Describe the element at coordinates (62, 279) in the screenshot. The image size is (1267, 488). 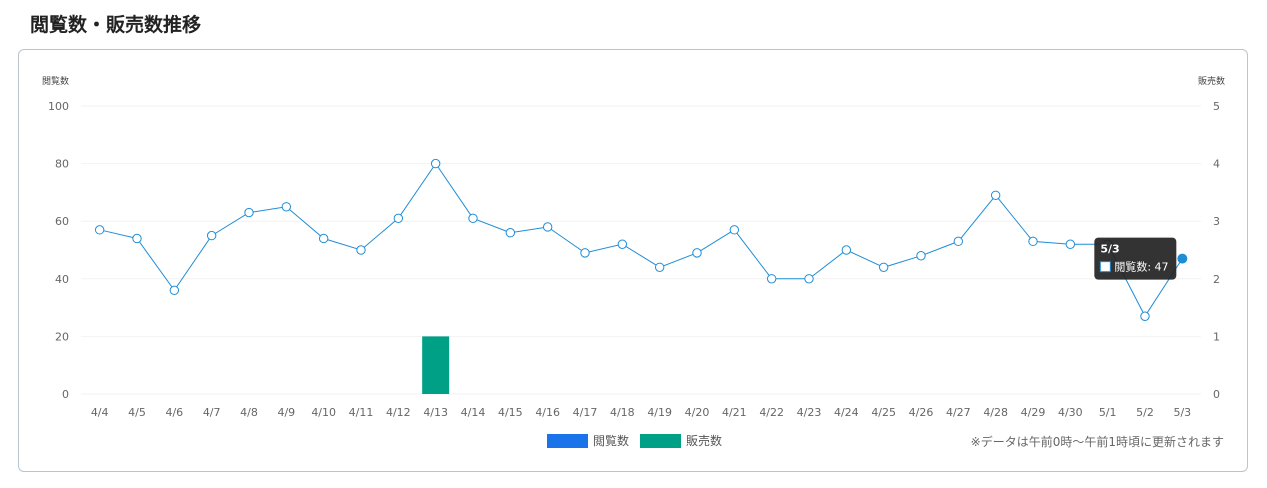
I see `y-left-tick-label: 40` at that location.